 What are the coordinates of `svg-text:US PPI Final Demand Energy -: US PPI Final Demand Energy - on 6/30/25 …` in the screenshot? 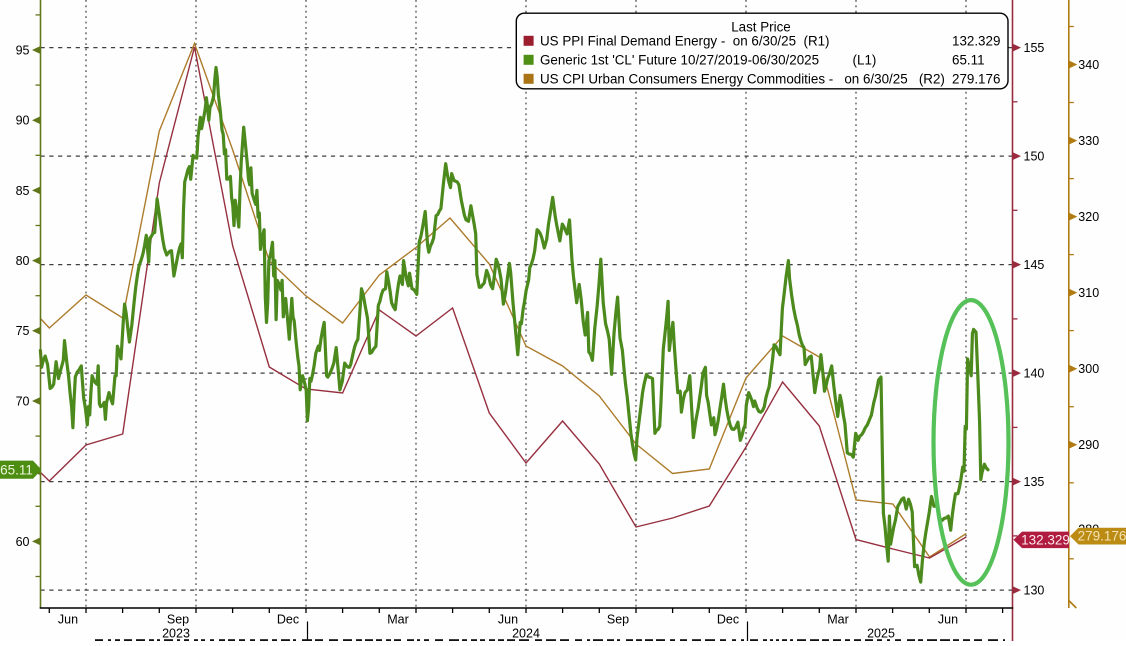 It's located at (685, 40).